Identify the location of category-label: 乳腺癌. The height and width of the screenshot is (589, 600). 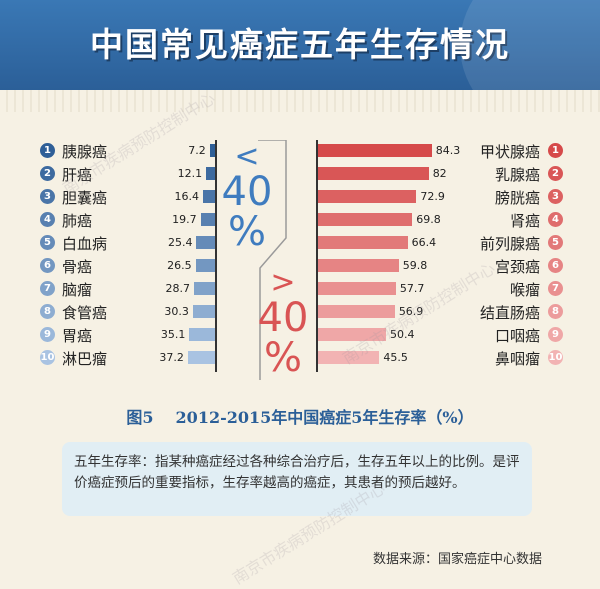
(517, 175).